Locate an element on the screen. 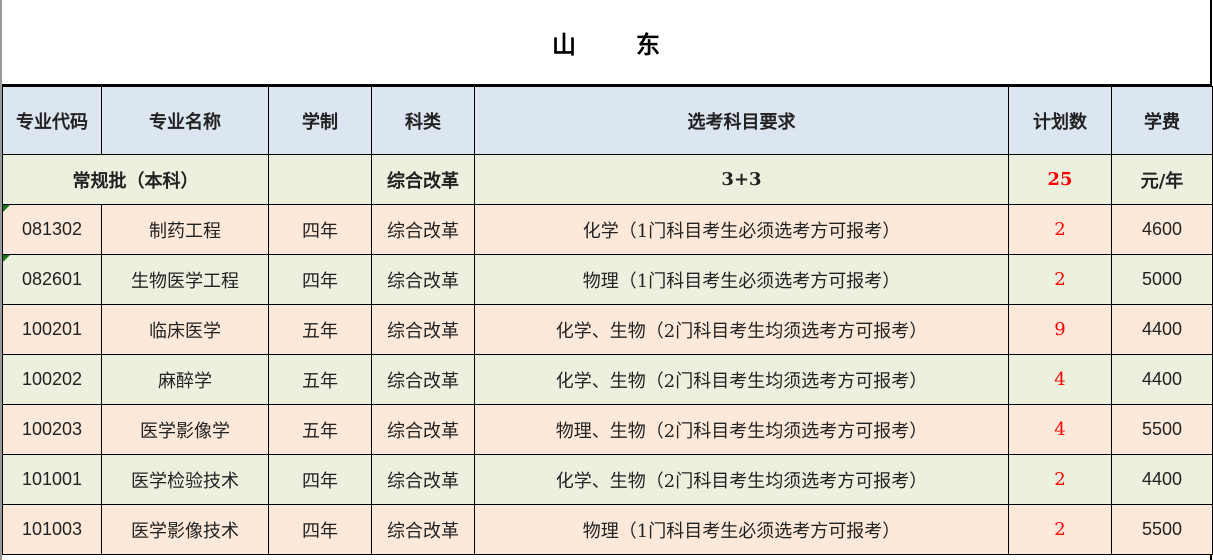  header-row: 专业代码 专业名称 学制 科类 选考科目要求 计划数 学费 is located at coordinates (607, 120).